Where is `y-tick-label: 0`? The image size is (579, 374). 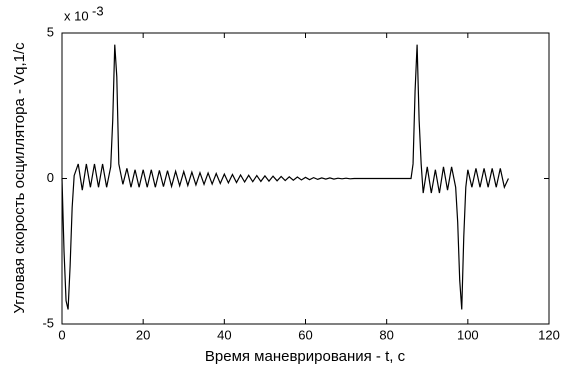 y-tick-label: 0 is located at coordinates (50, 177).